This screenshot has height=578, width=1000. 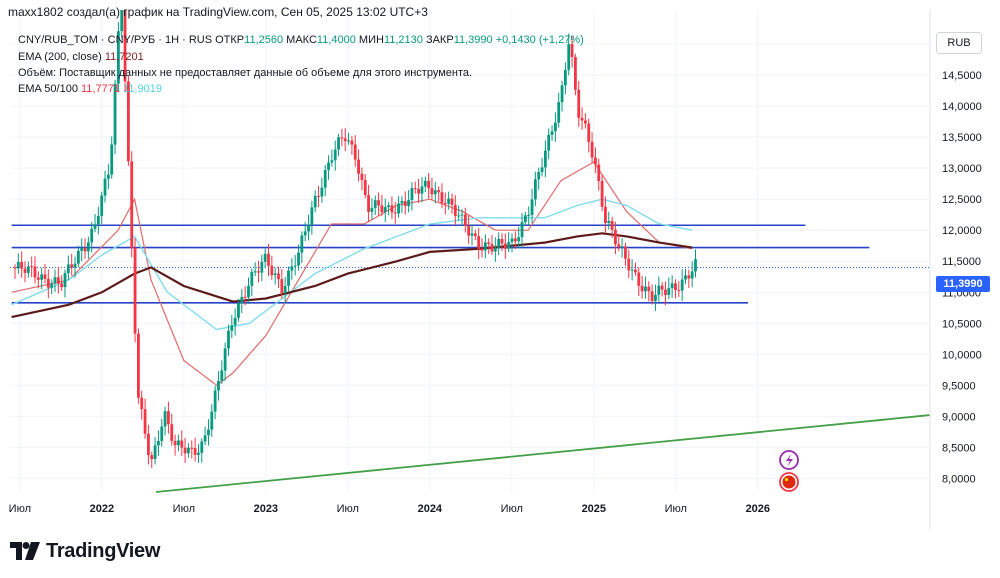 I want to click on low-label: МИН, so click(x=371, y=40).